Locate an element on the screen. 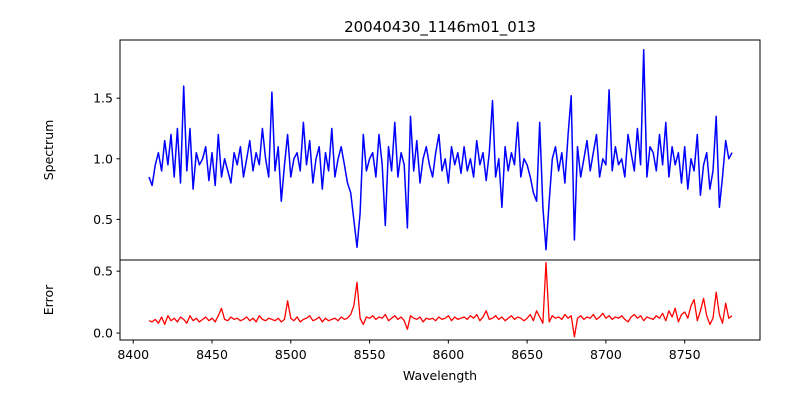 This screenshot has width=800, height=400. error-line is located at coordinates (440, 299).